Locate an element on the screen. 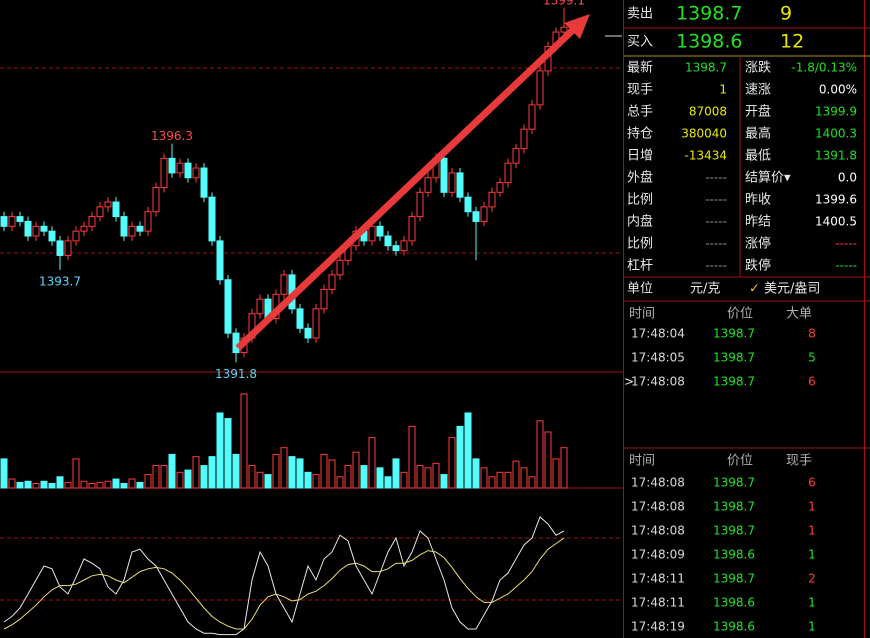 The image size is (870, 638). arrow-head is located at coordinates (577, 26).